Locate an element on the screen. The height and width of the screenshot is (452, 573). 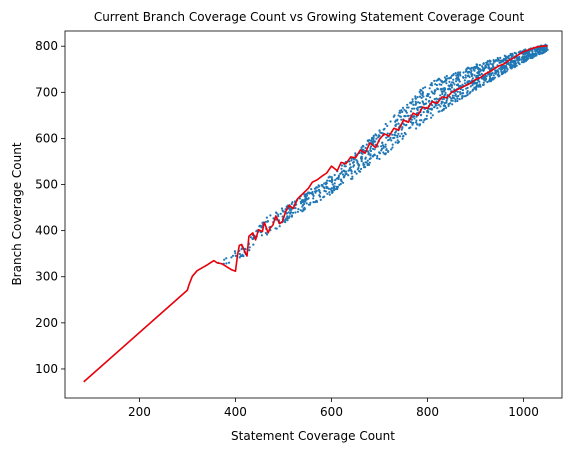
y-tick-label: 400 is located at coordinates (46, 231).